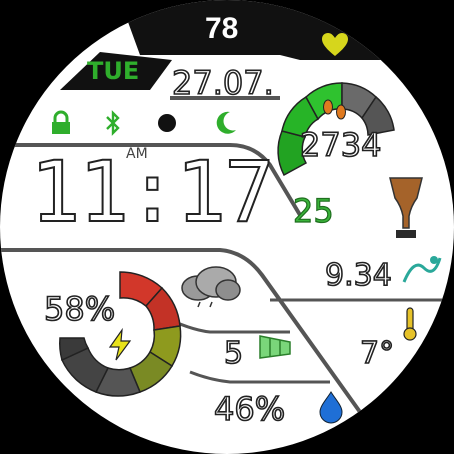 The image size is (454, 454). Describe the element at coordinates (335, 44) in the screenshot. I see `heart-icon` at that location.